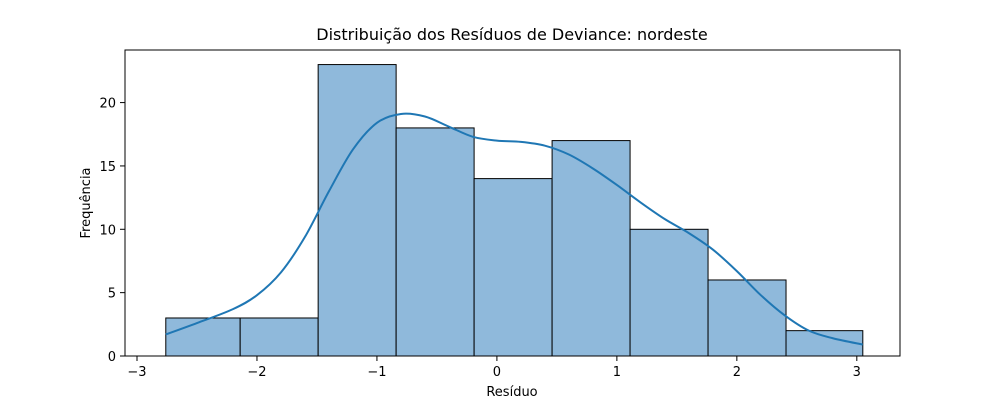 Image resolution: width=1000 pixels, height=400 pixels. I want to click on x-axis-ticks: −3 −2 −1 0 1 2 3, so click(494, 368).